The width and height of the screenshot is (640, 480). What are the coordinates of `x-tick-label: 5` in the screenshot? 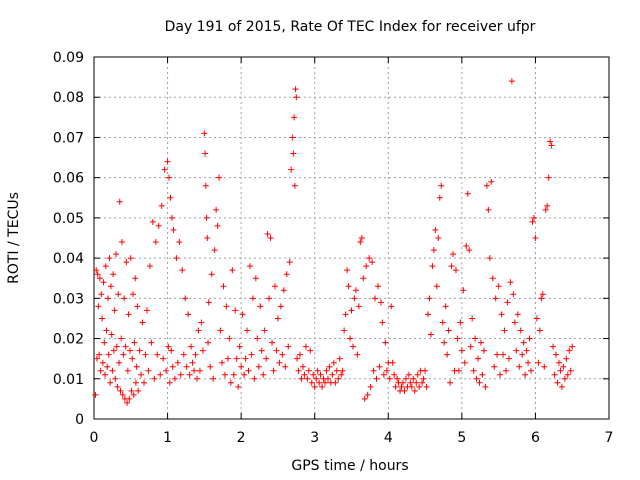 It's located at (461, 438).